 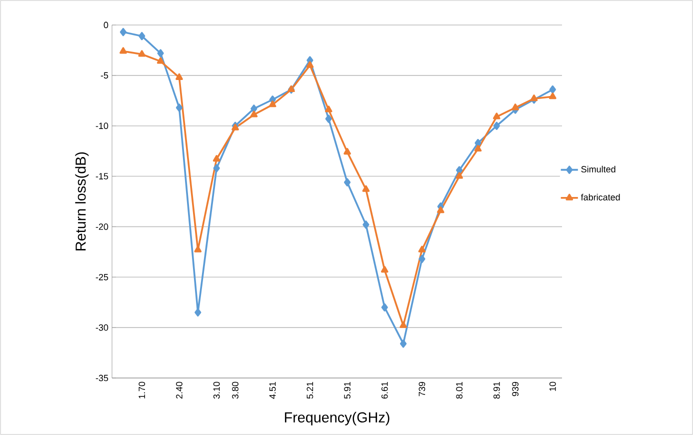 What do you see at coordinates (102, 327) in the screenshot?
I see `y-tick-label: -30` at bounding box center [102, 327].